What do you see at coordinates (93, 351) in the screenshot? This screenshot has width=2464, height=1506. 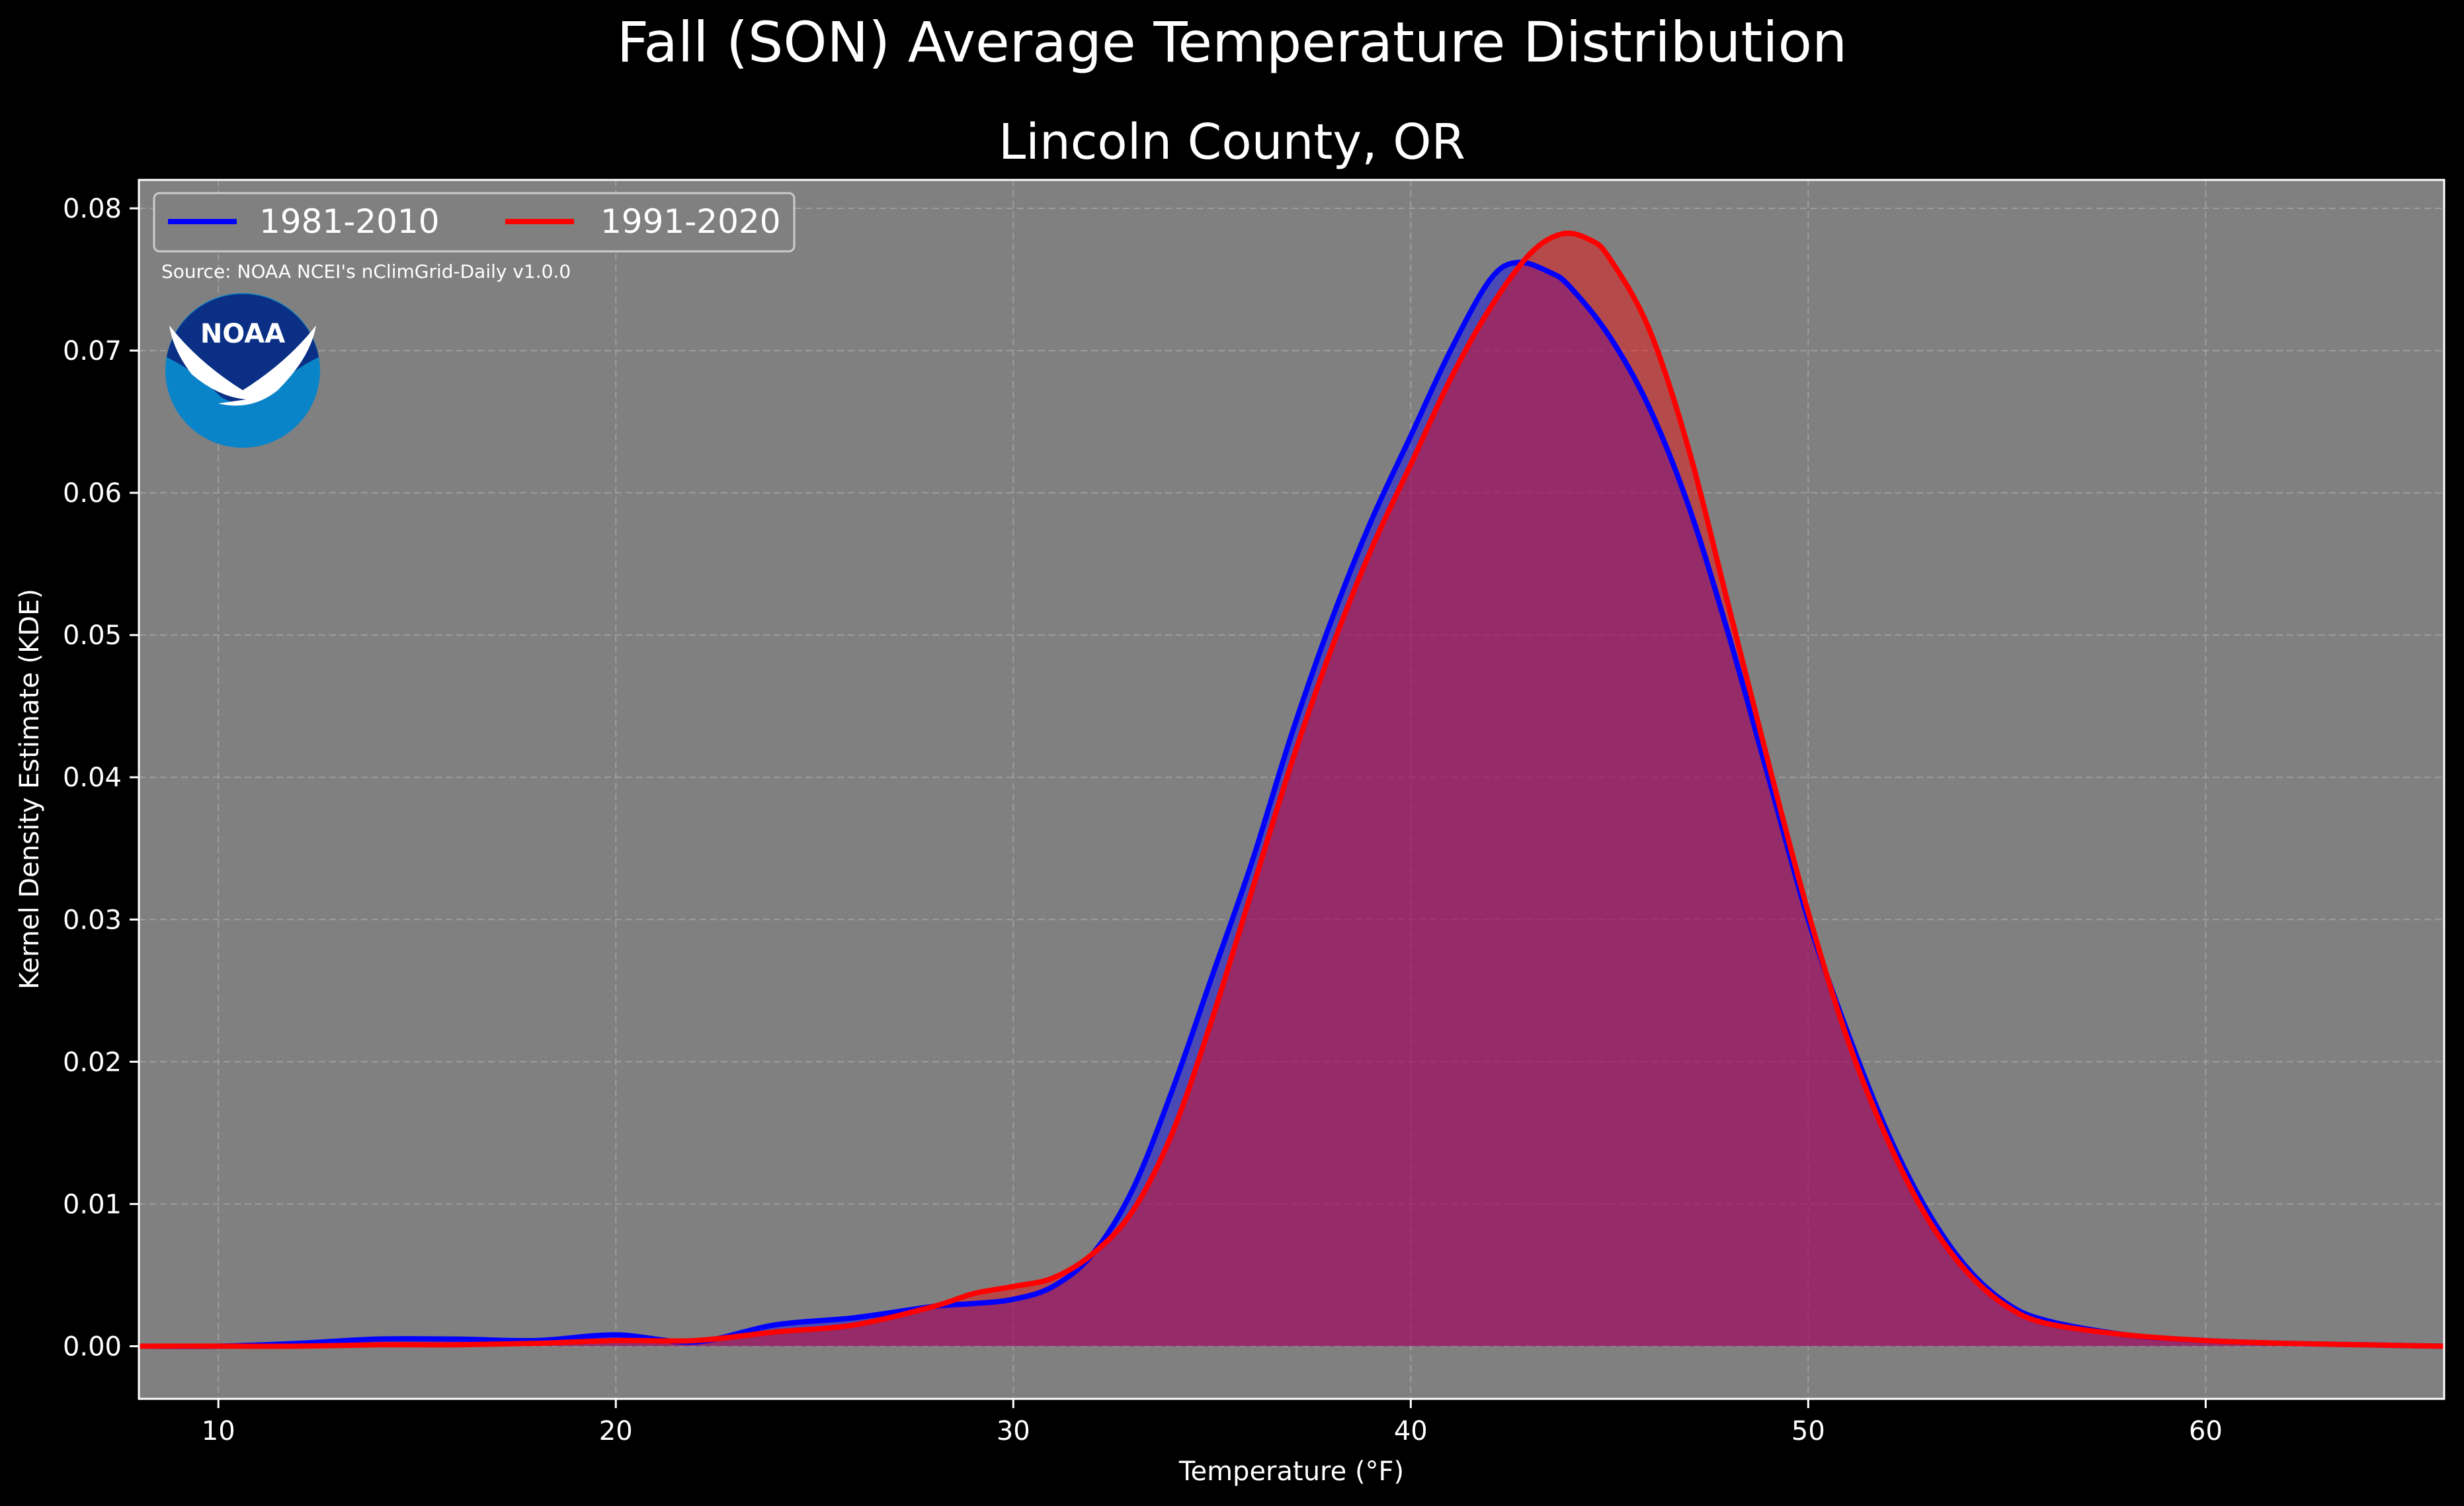 I see `y-tick-label-0.07: 0.07` at bounding box center [93, 351].